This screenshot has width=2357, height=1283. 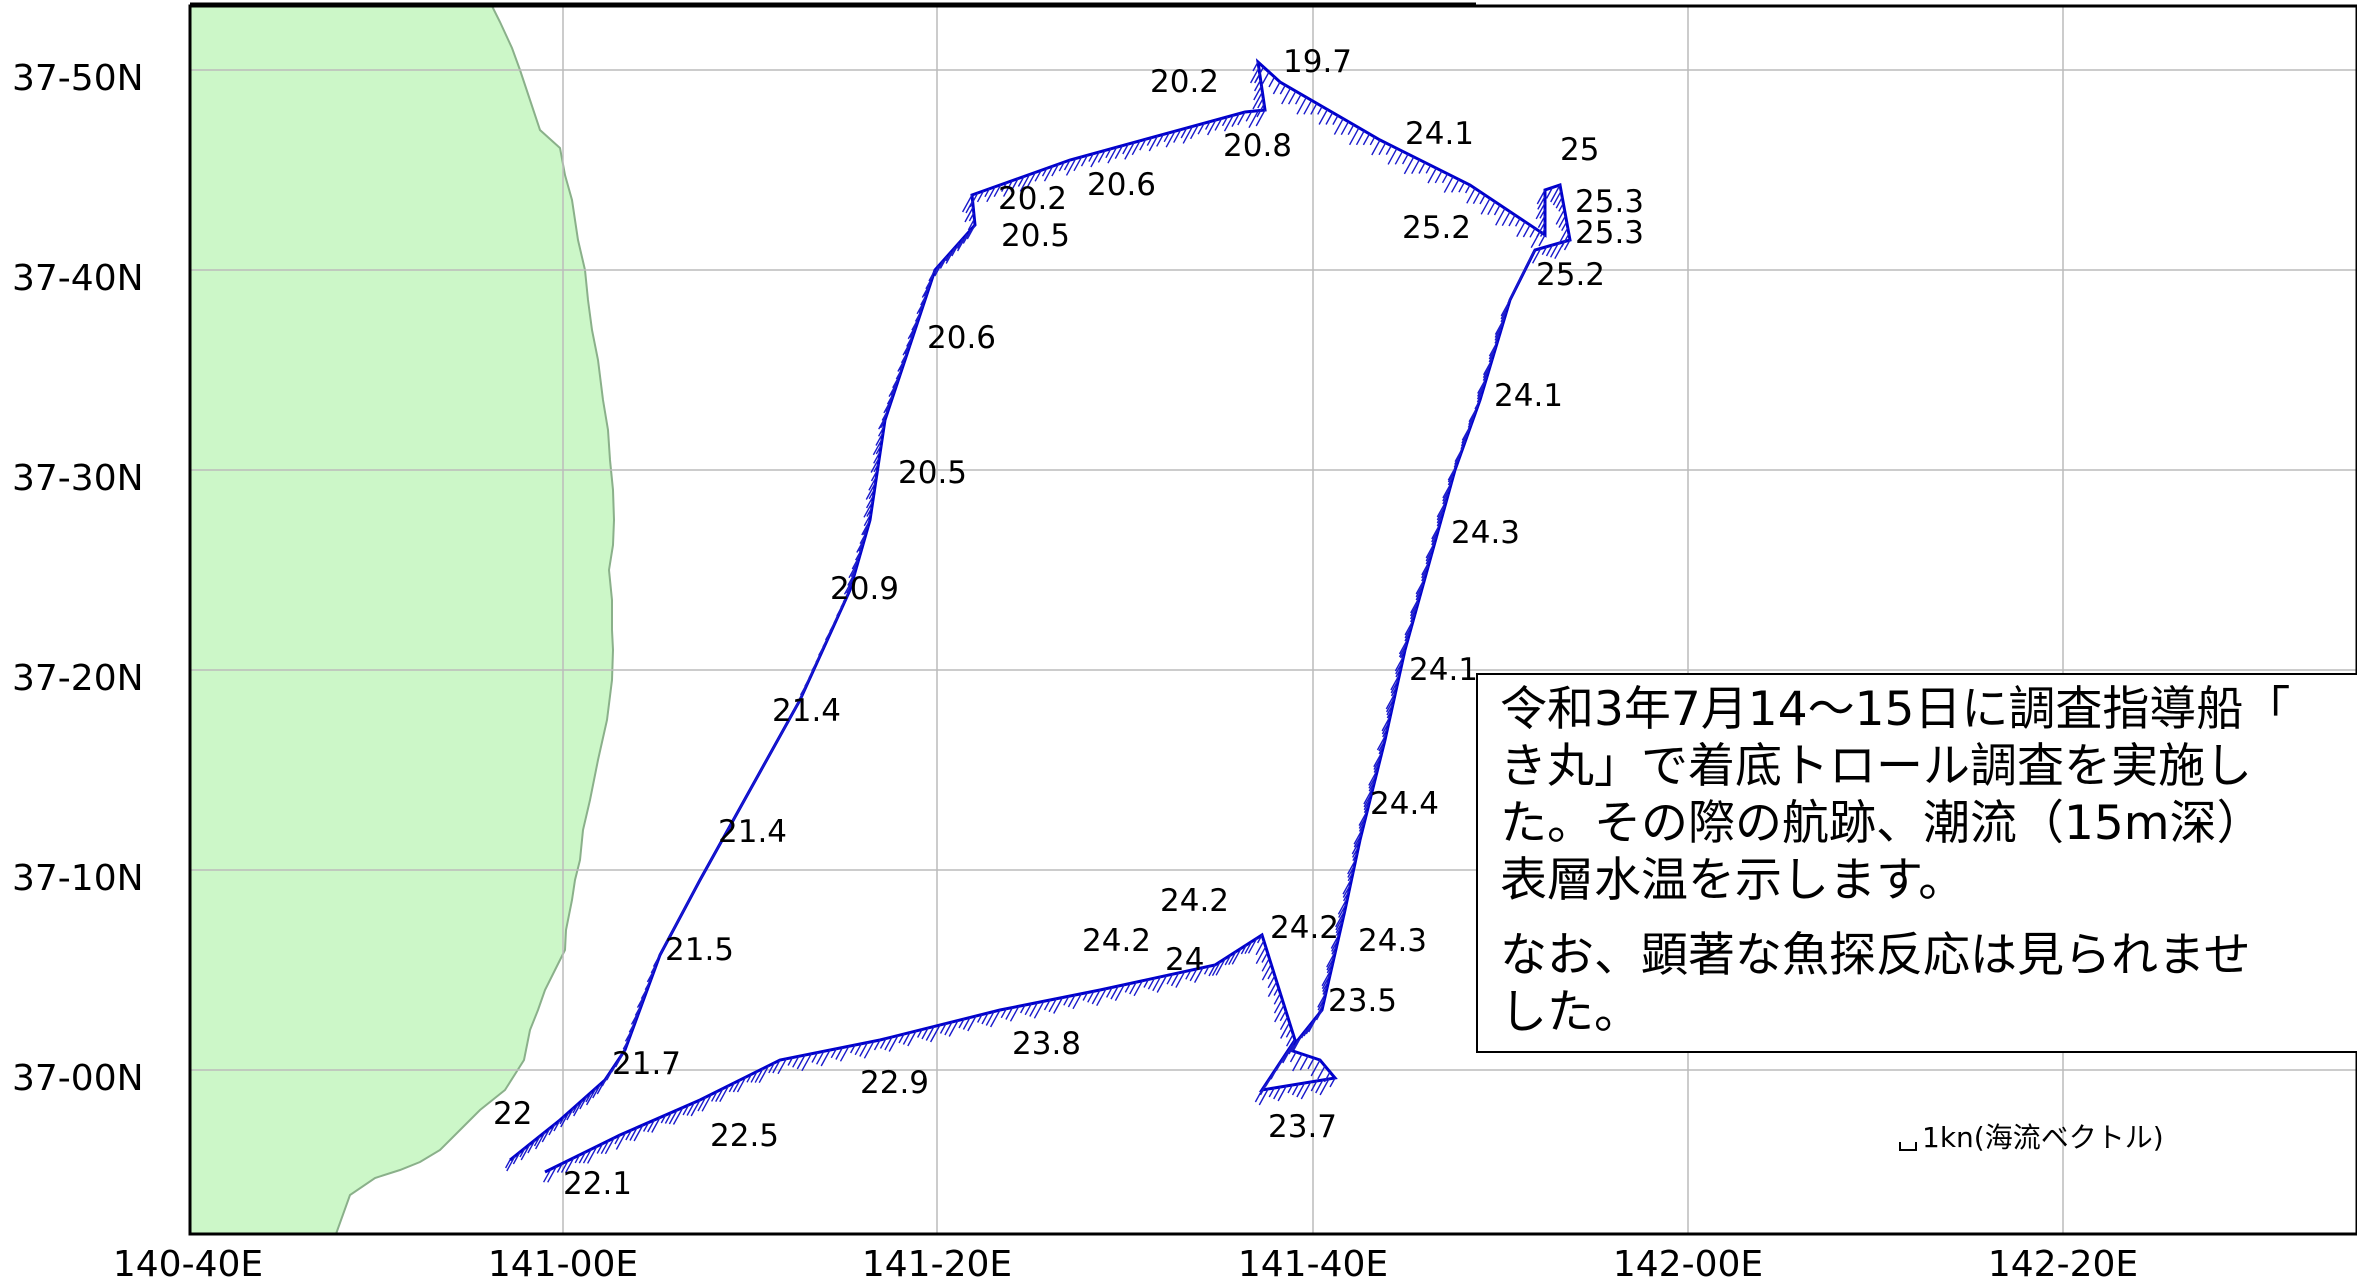 I want to click on temperature-label: 24.3, so click(x=1485, y=533).